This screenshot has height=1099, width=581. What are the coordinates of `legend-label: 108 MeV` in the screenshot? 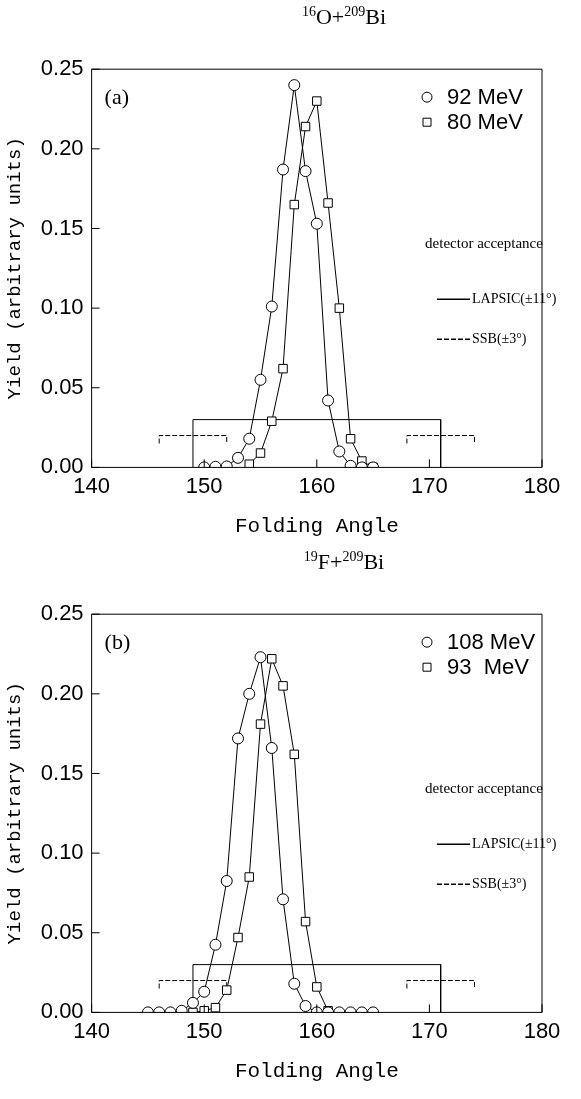 It's located at (491, 642).